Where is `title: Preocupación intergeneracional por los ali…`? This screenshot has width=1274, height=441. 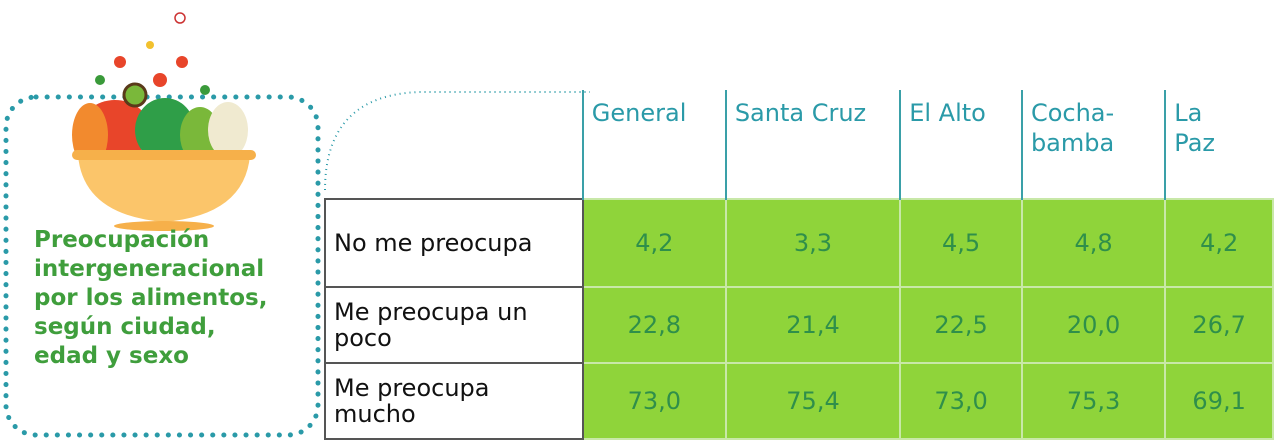 title: Preocupación intergeneracional por los ali… is located at coordinates (179, 298).